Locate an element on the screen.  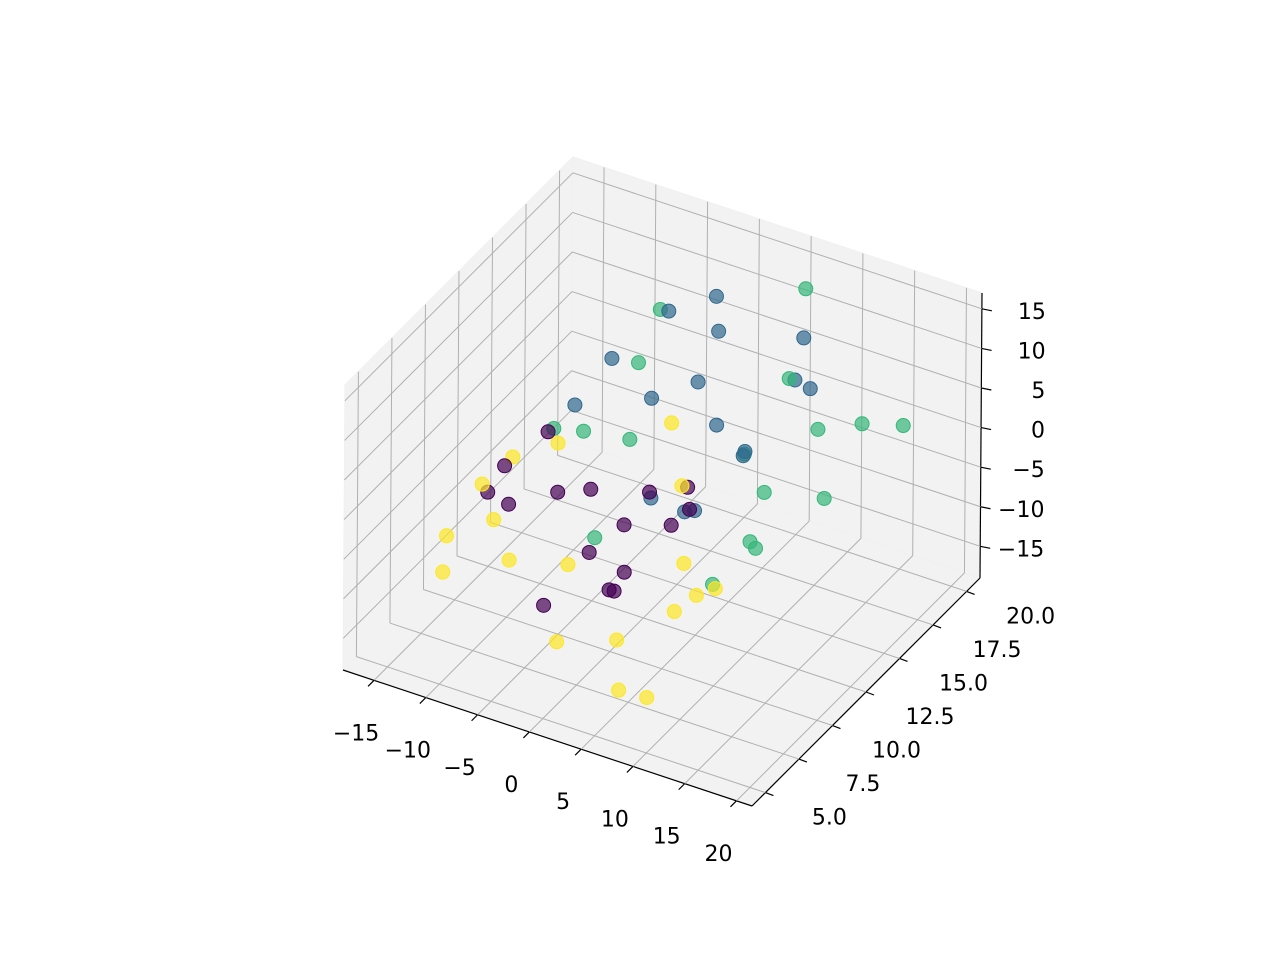
z-tick-label: 0 is located at coordinates (1038, 431).